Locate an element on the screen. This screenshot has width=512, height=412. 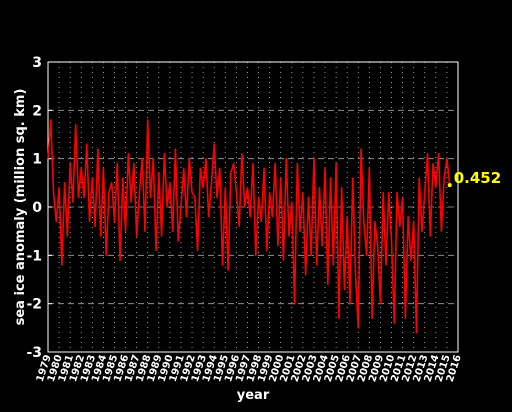
y-axis-ticks: 3 2 1 0 -1 -2 -3 is located at coordinates (39, 208).